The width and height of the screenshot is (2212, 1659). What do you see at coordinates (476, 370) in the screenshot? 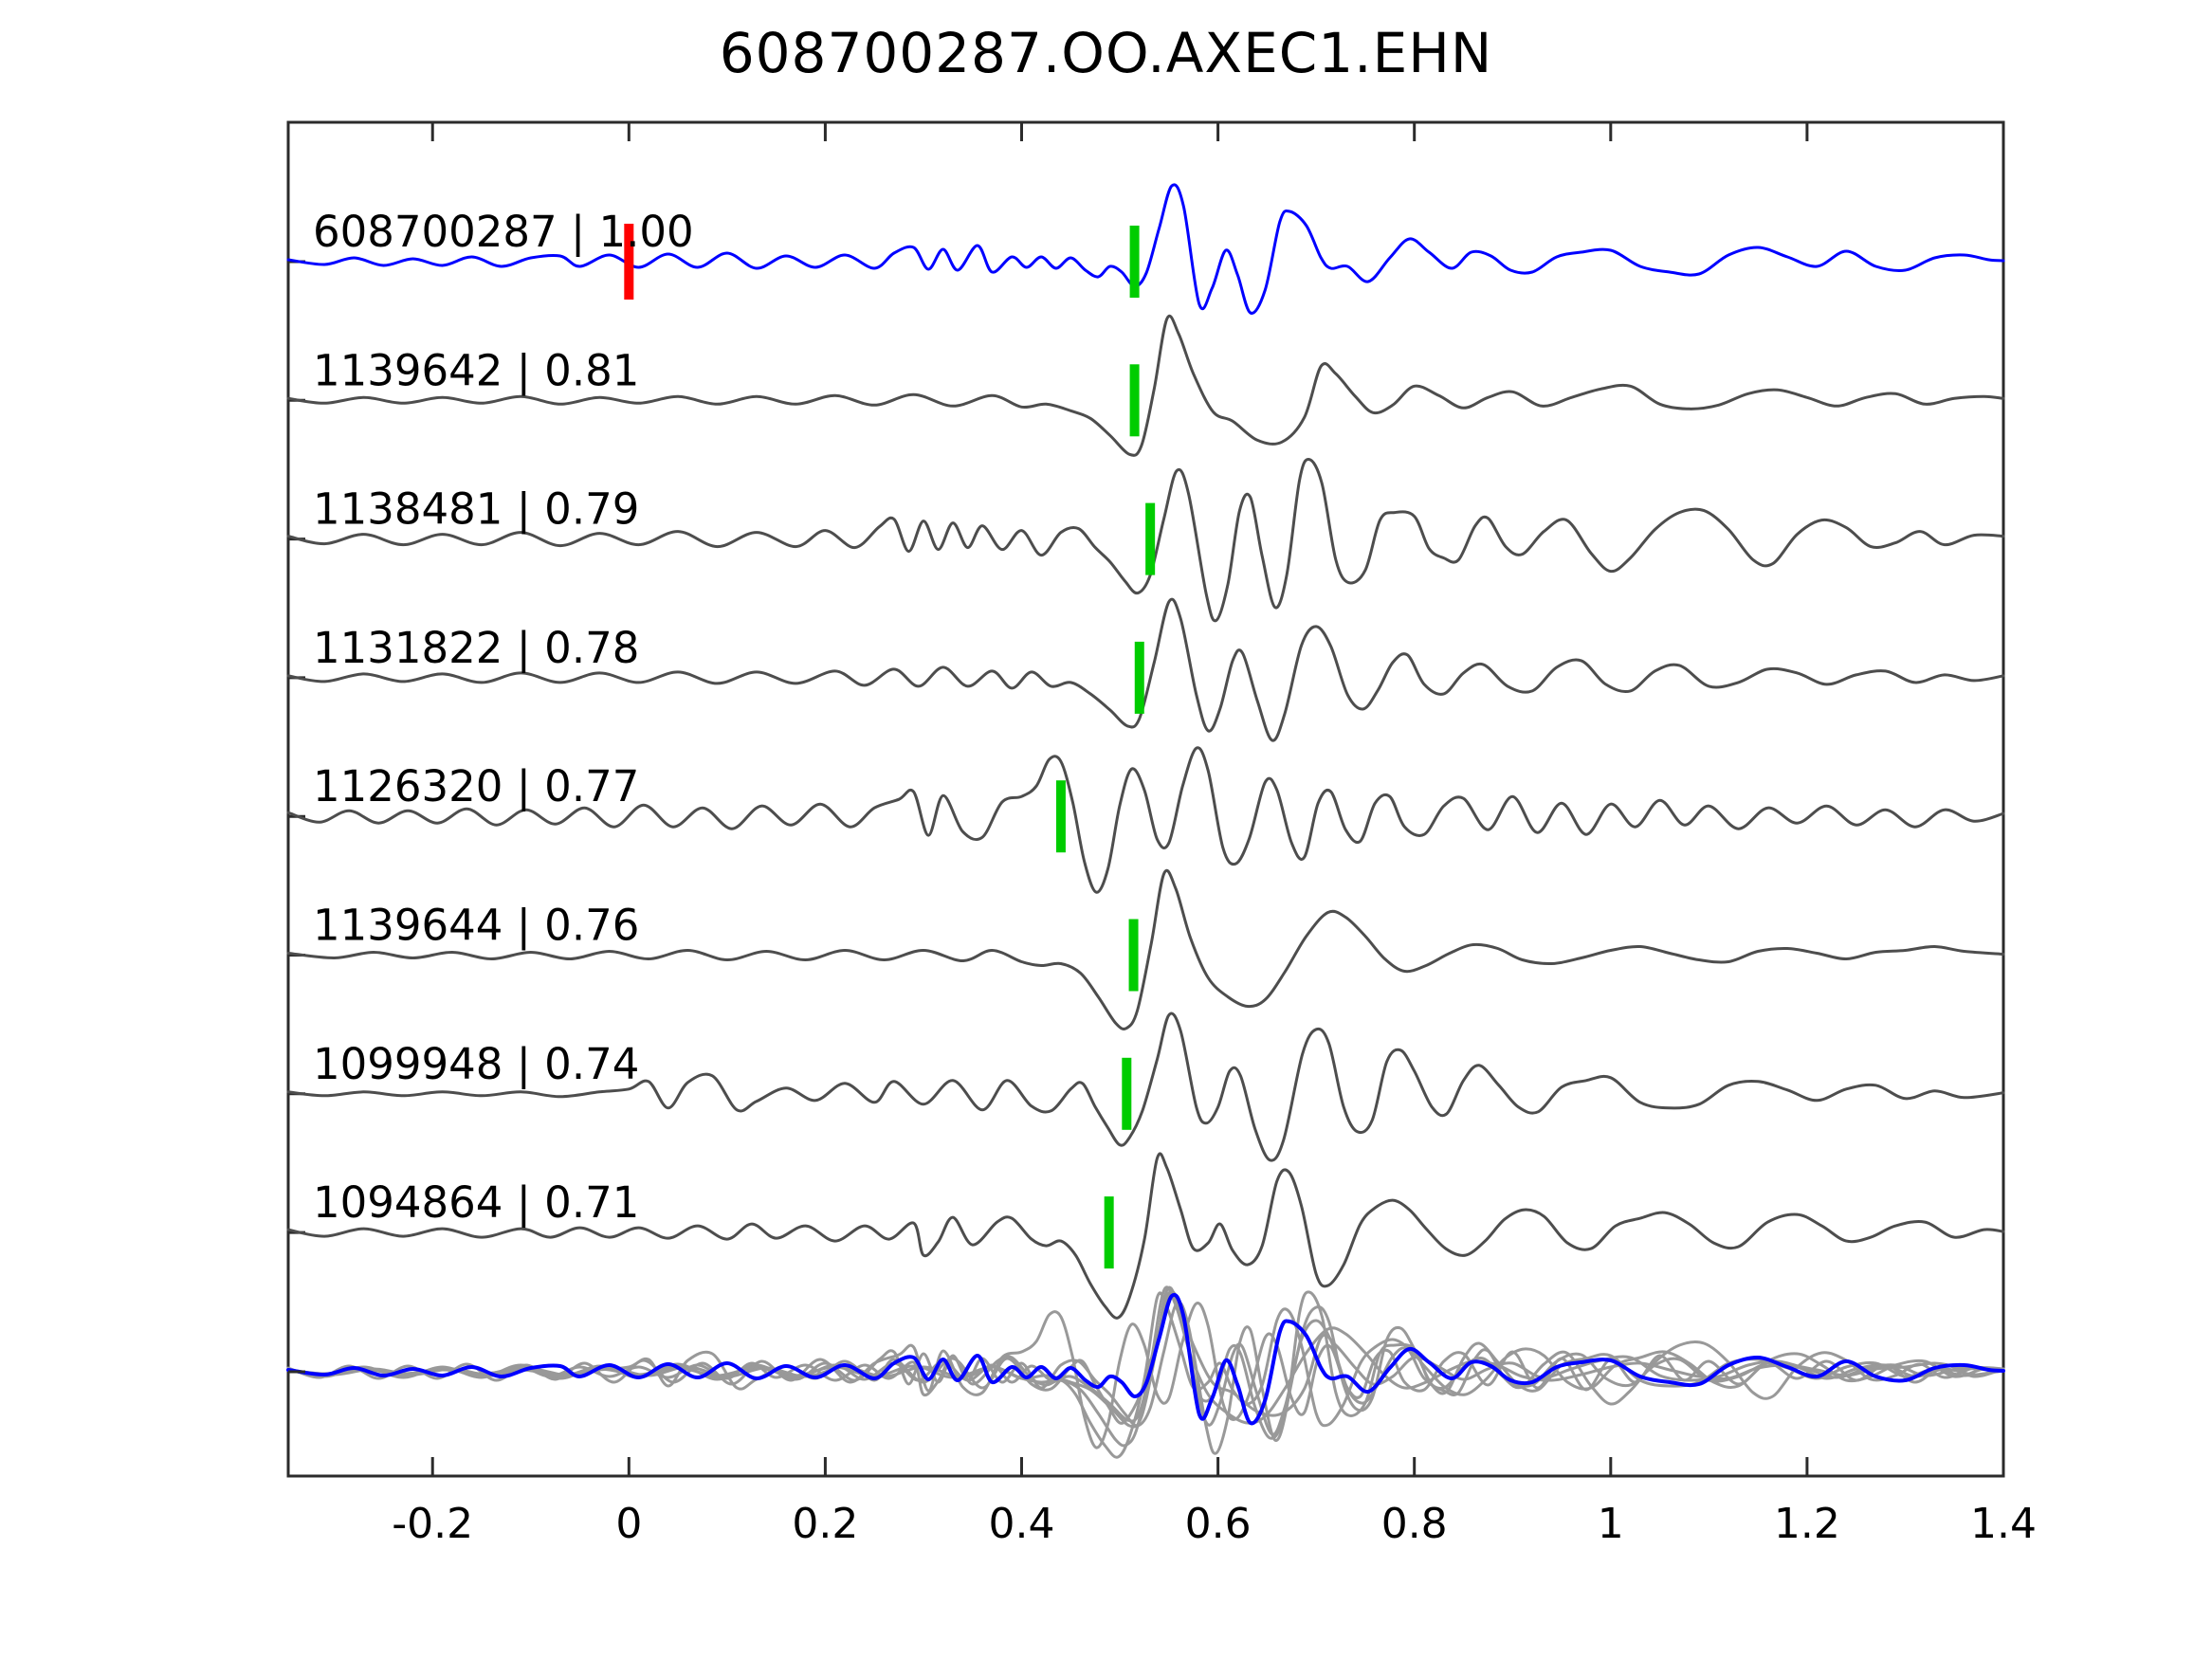
I see `trace-label: 1139642 | 0.81` at bounding box center [476, 370].